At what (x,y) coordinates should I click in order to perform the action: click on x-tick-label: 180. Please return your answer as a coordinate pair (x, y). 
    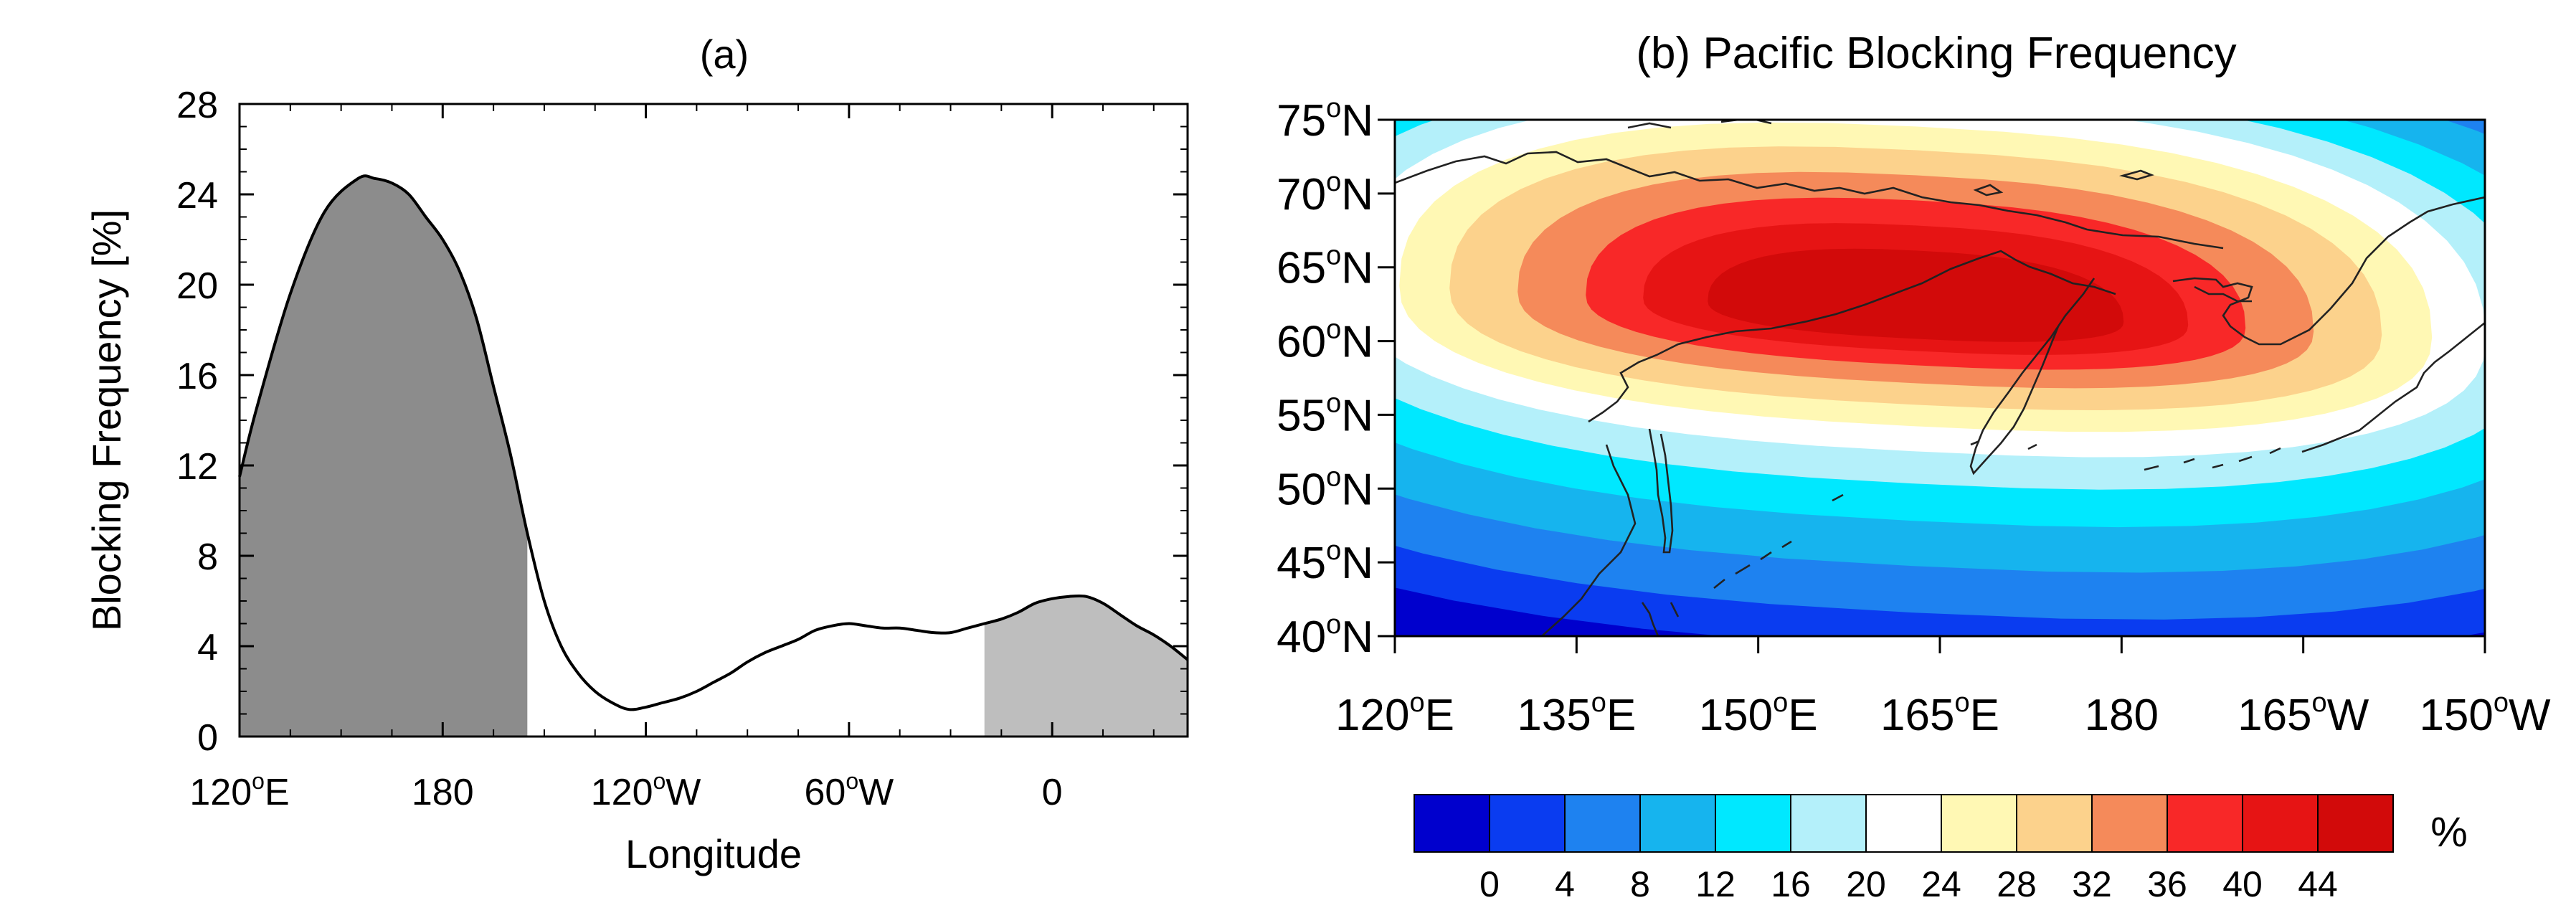
    Looking at the image, I should click on (443, 792).